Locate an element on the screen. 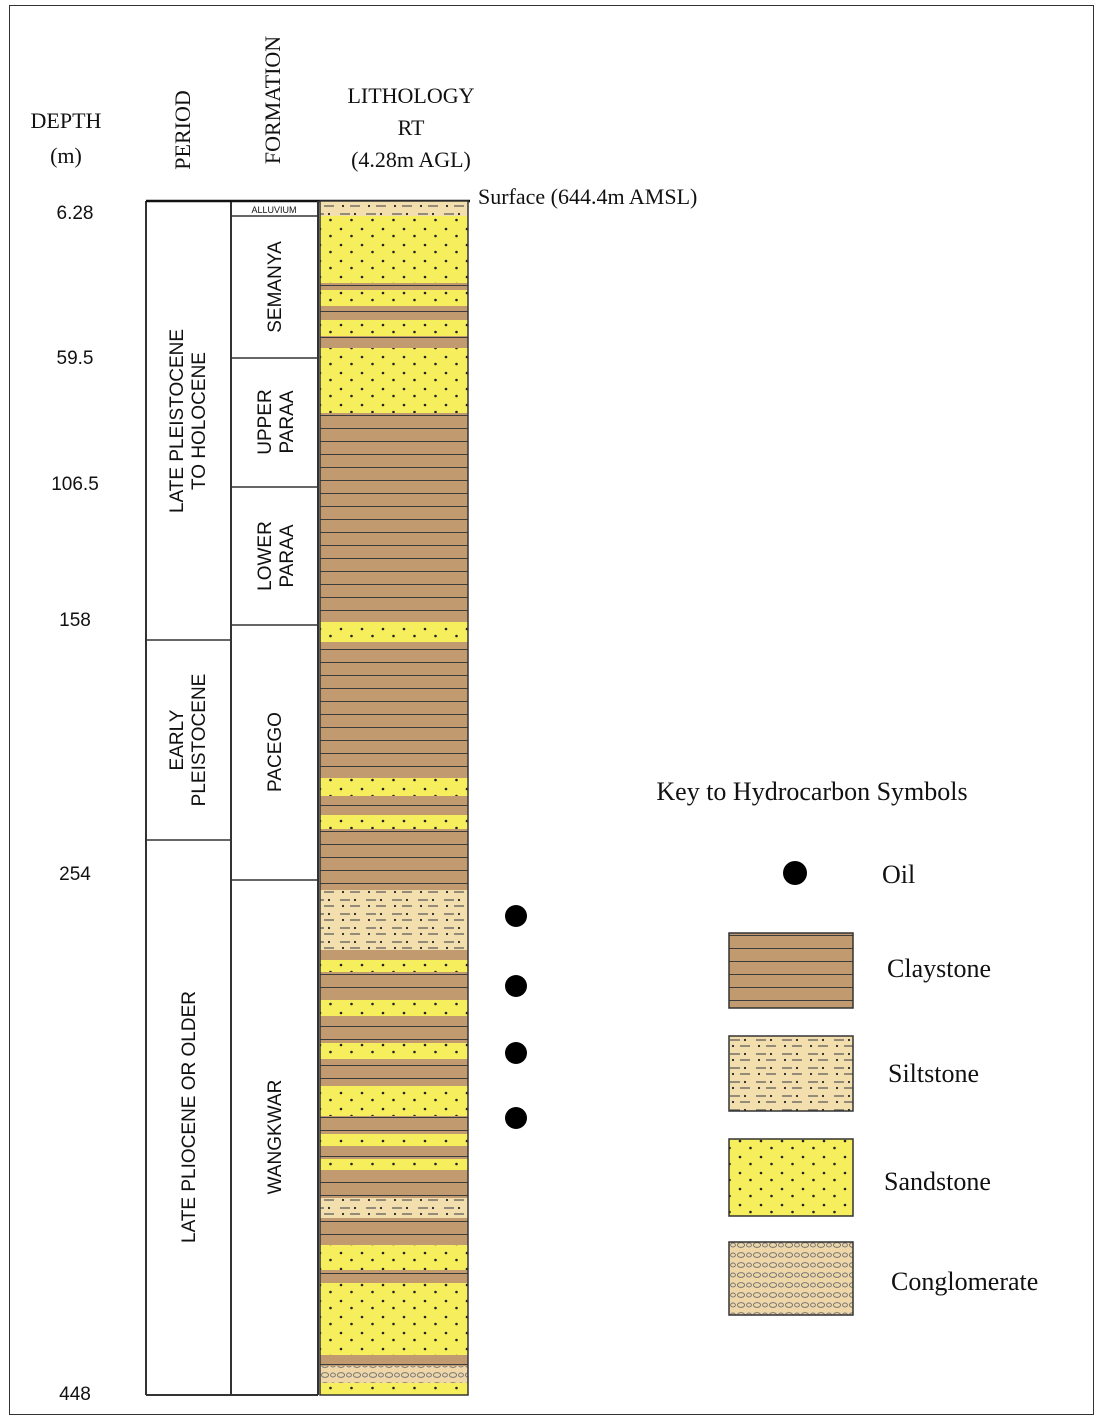 The height and width of the screenshot is (1418, 1097). depth-label: 59.5 is located at coordinates (75, 358).